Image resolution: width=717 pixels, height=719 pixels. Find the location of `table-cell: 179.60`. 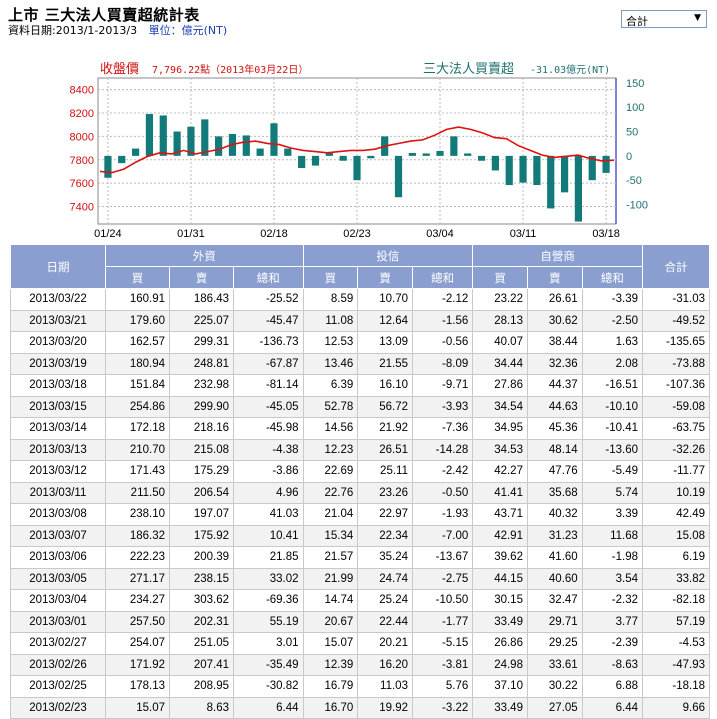

table-cell: 179.60 is located at coordinates (137, 320).